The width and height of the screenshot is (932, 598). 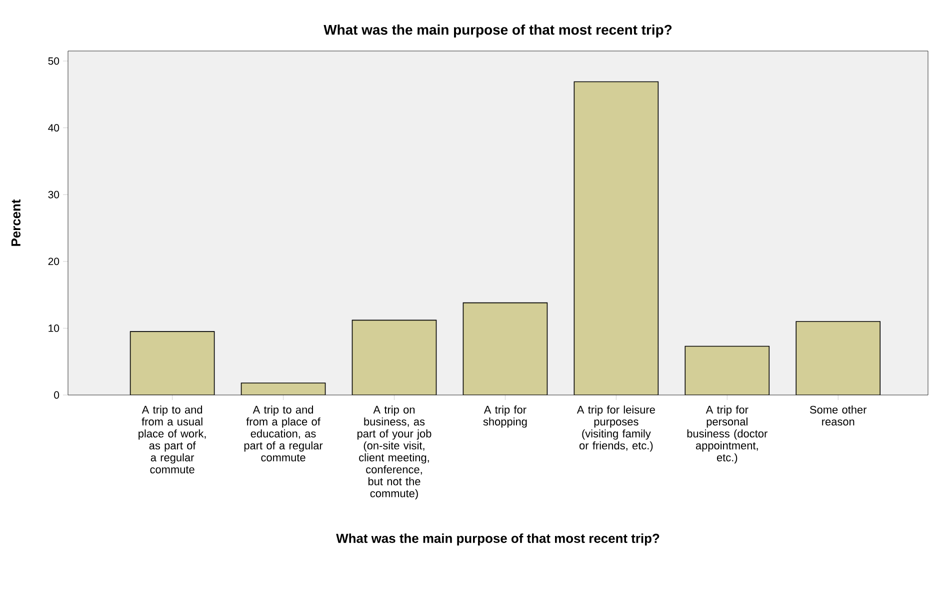 I want to click on x-tick-label: A trip to and from a usual place of work, as part of a regular commute, so click(x=172, y=440).